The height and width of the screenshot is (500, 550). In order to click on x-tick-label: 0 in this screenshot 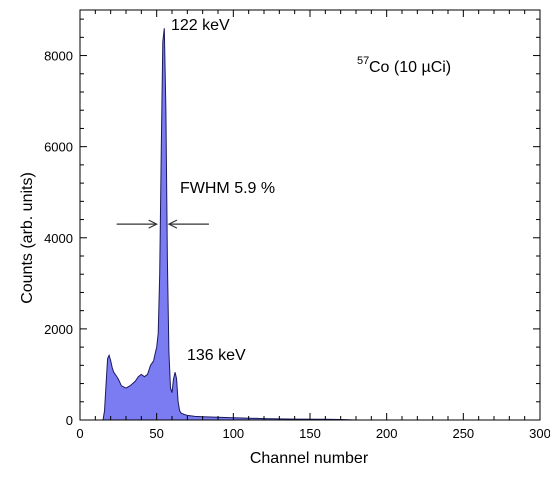, I will do `click(79, 433)`.